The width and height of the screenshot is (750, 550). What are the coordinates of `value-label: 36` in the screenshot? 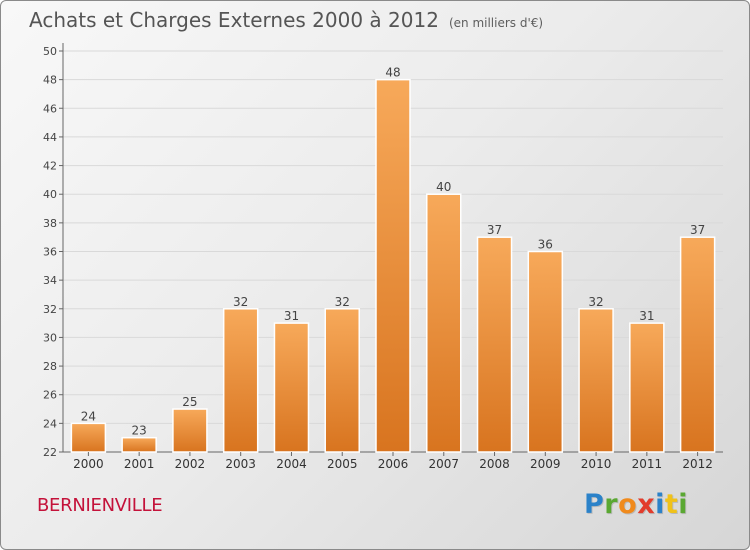 It's located at (545, 245).